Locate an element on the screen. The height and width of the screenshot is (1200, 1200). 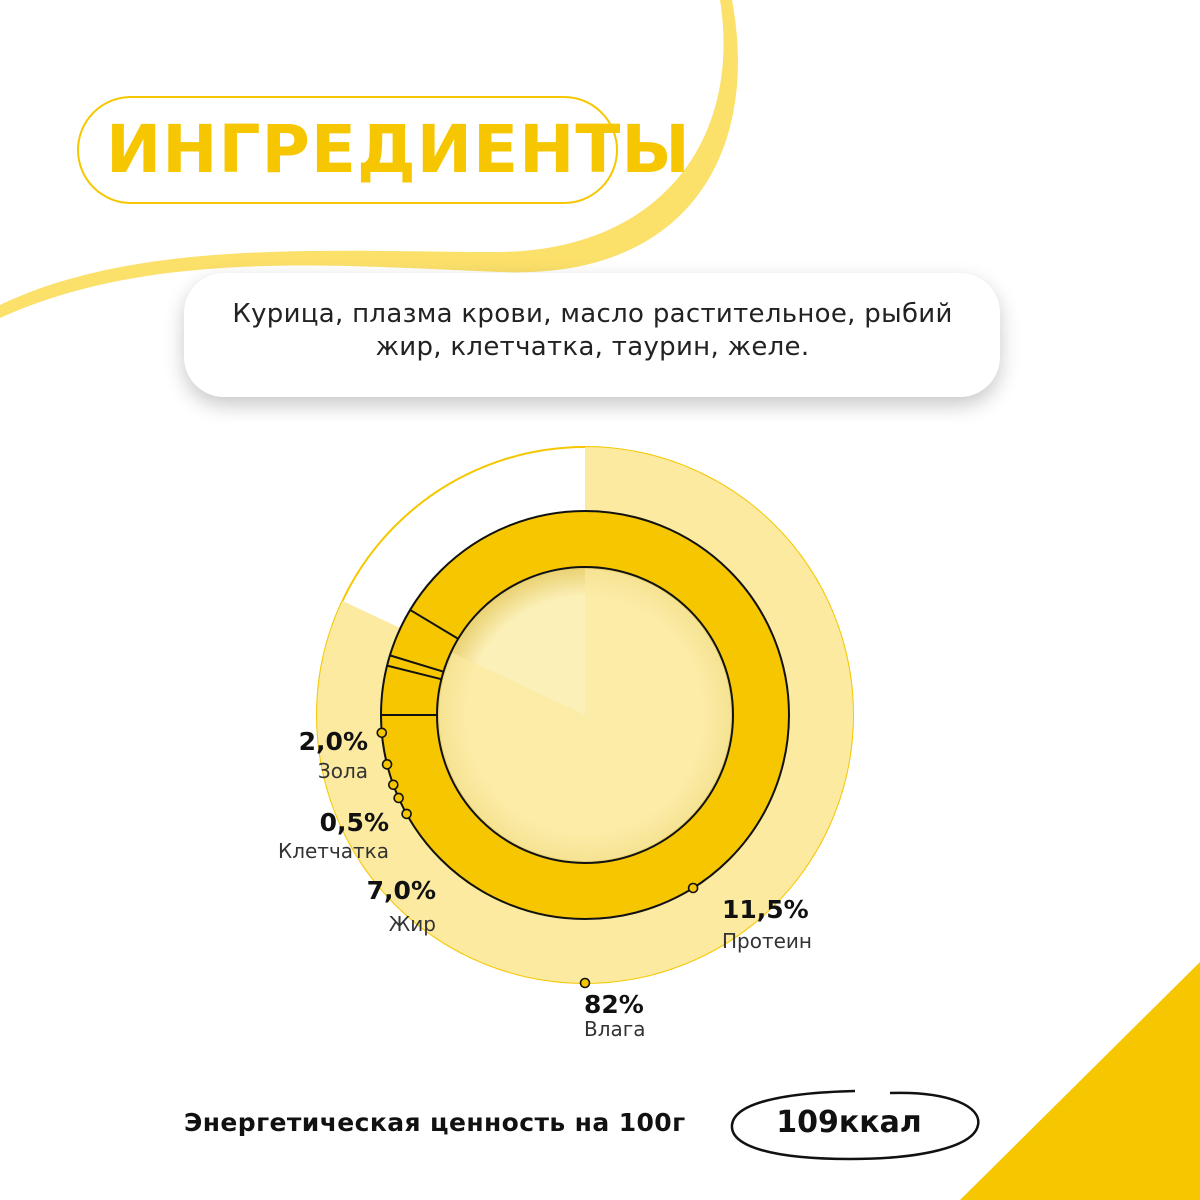
title-frame is located at coordinates (347, 150).